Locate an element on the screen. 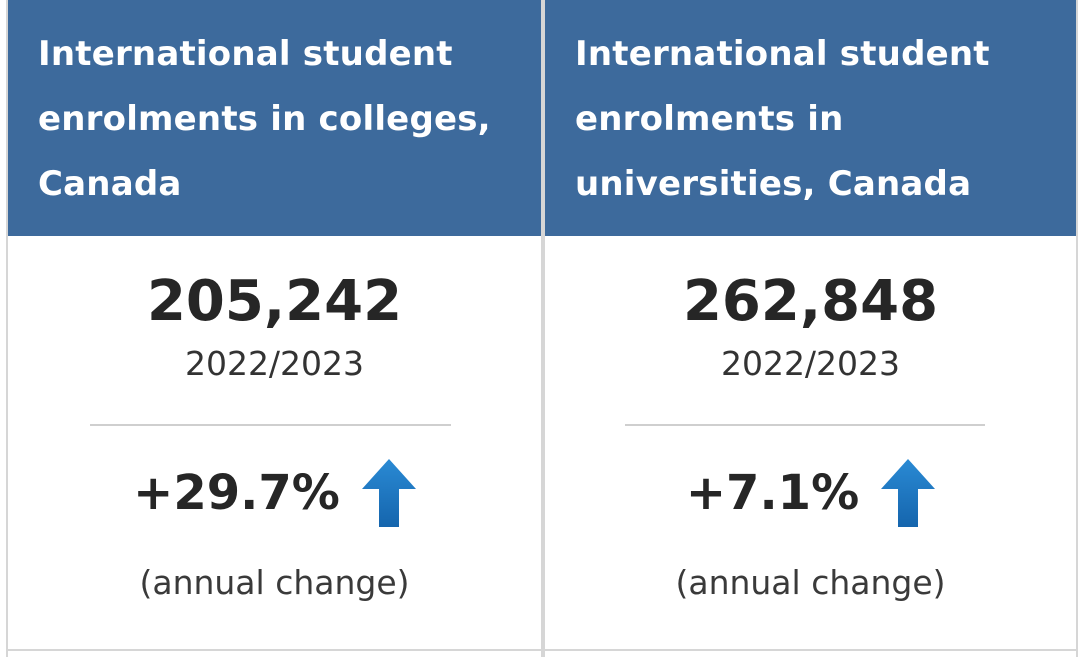 This screenshot has width=1080, height=657. enrolment-value: 262,848 is located at coordinates (810, 301).